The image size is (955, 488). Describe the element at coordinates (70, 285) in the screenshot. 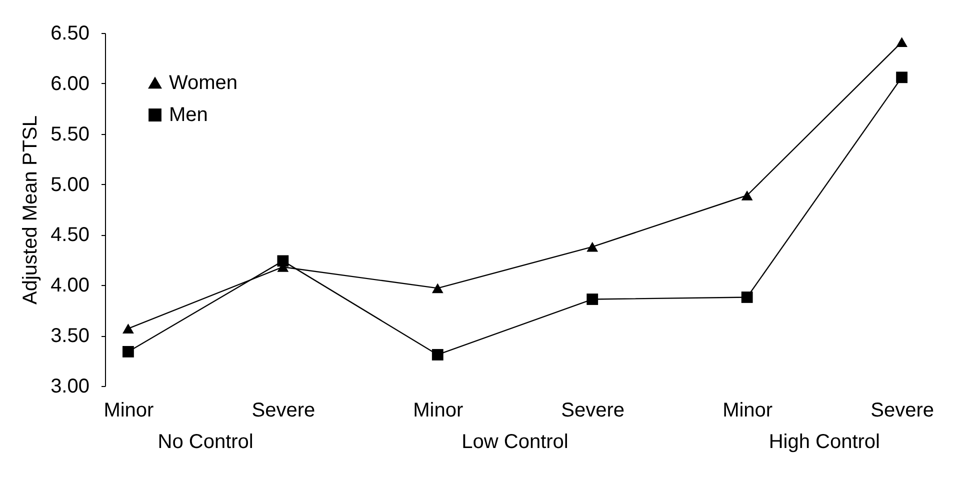

I see `y-tick-label: 4.00` at that location.